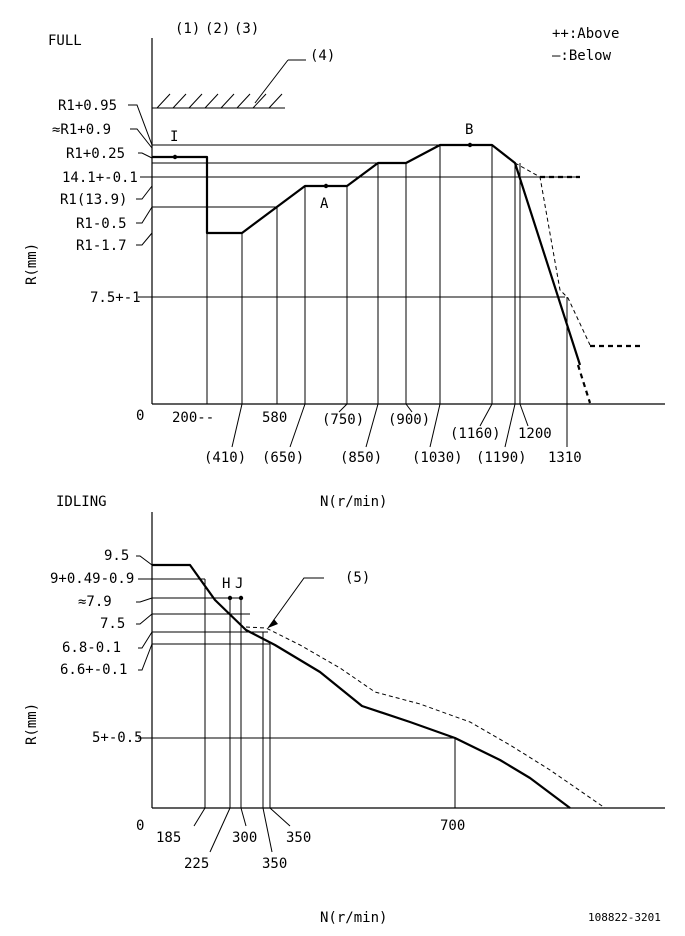 This screenshot has width=685, height=936. I want to click on idling-y-axis-label: R(mm), so click(32, 724).